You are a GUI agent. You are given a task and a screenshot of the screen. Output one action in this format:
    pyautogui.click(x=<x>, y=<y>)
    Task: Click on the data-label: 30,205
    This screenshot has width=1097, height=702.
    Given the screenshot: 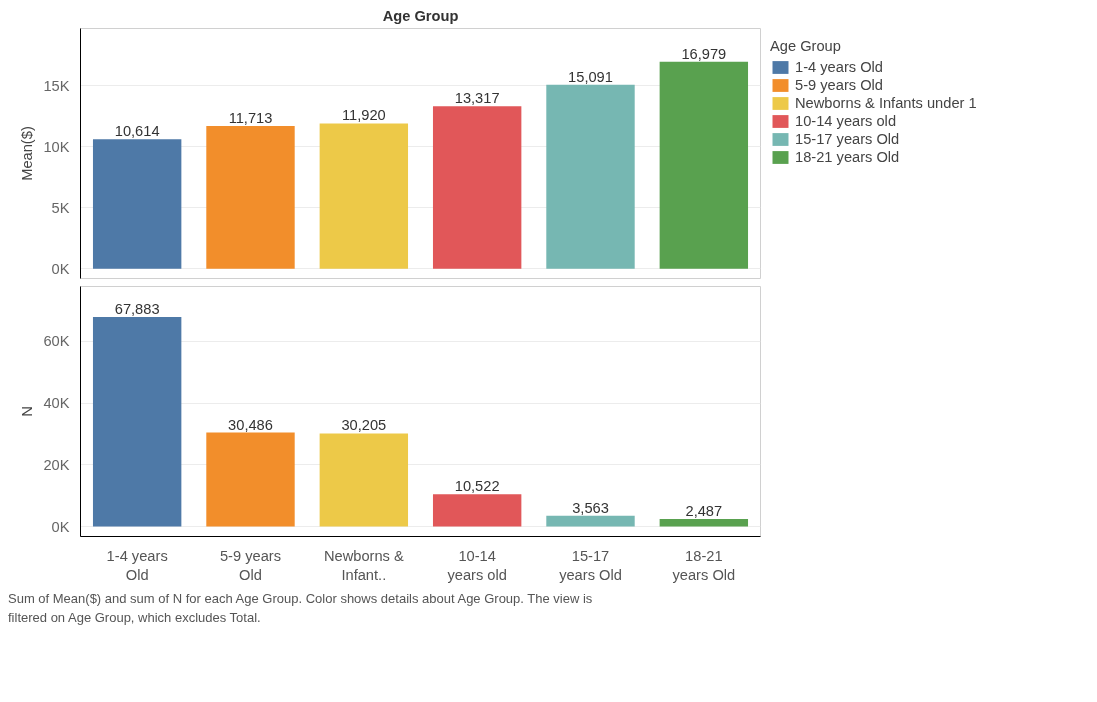 What is the action you would take?
    pyautogui.click(x=364, y=425)
    